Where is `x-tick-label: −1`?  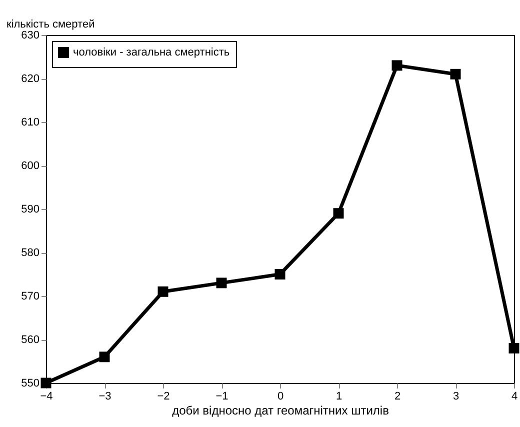 x-tick-label: −1 is located at coordinates (222, 396).